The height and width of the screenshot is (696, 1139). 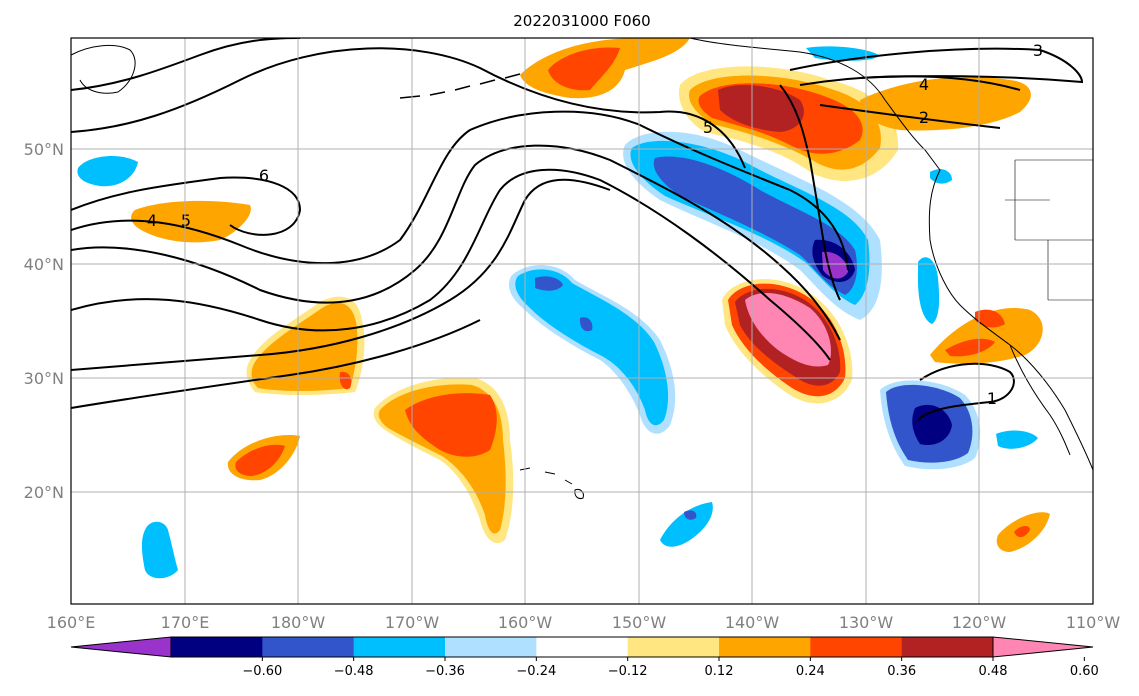 What do you see at coordinates (1017, 439) in the screenshot?
I see `negative-anomaly-baja-south` at bounding box center [1017, 439].